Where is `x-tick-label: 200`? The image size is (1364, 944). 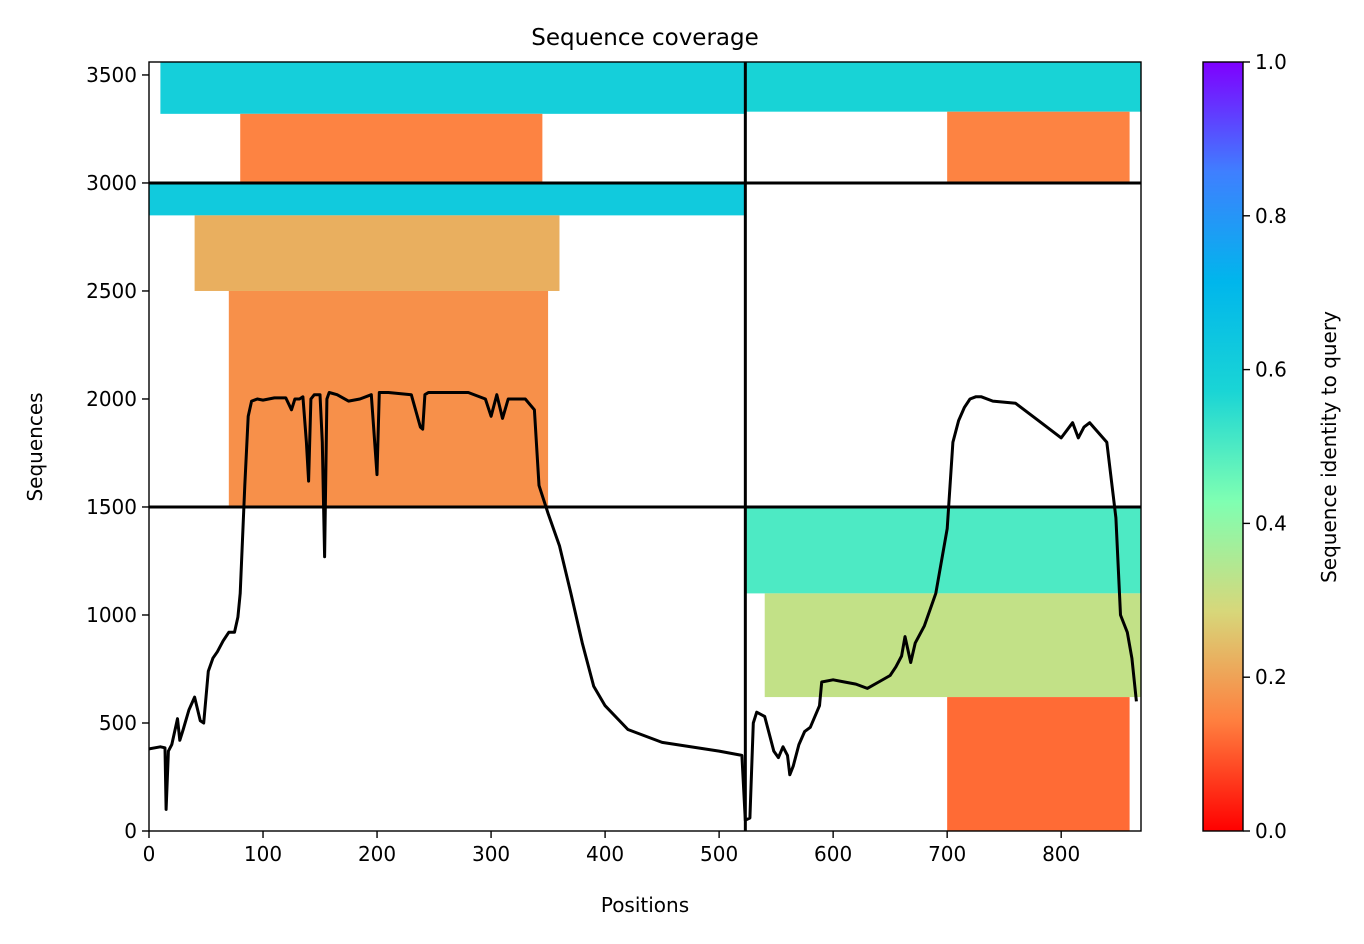 x-tick-label: 200 is located at coordinates (377, 854).